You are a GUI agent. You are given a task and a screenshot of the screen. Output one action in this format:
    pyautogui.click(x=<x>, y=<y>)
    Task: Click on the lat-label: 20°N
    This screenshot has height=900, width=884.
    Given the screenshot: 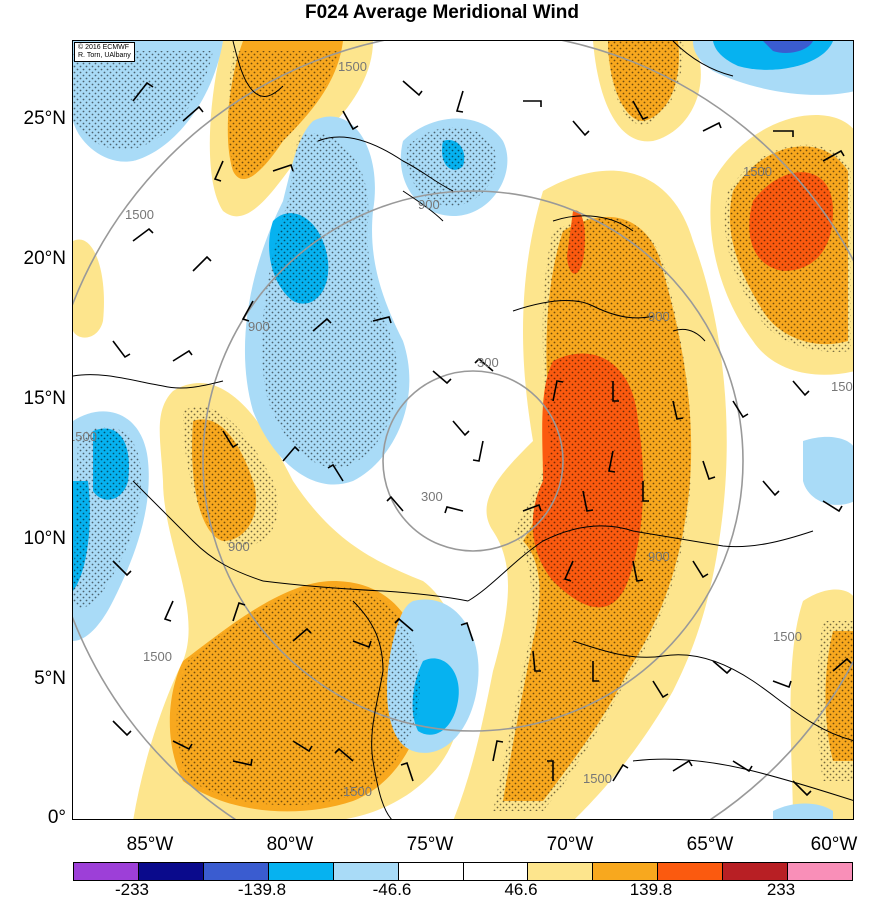 What is the action you would take?
    pyautogui.click(x=44, y=258)
    